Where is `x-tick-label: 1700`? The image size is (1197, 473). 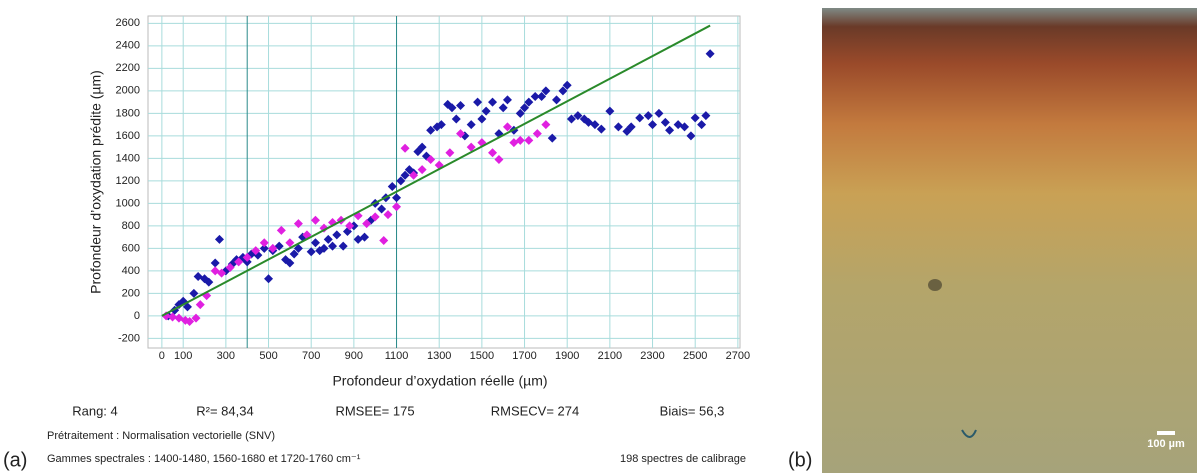 x-tick-label: 1700 is located at coordinates (524, 356).